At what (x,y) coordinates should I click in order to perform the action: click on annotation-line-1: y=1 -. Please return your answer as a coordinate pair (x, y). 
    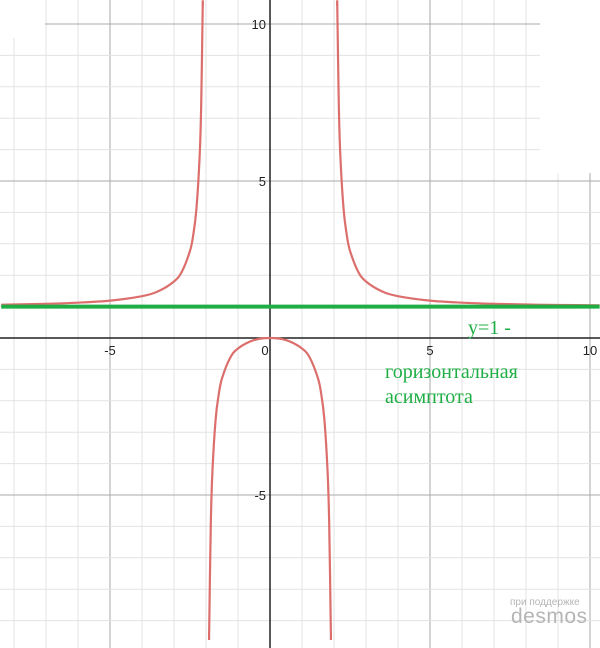
    Looking at the image, I should click on (489, 328).